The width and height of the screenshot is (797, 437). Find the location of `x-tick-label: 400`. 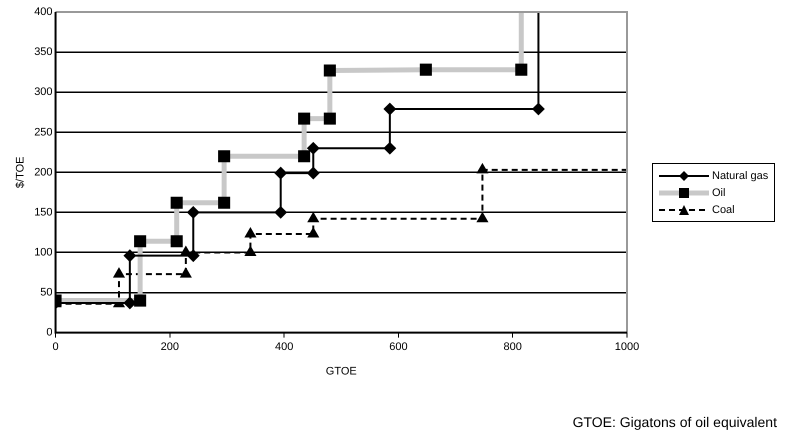

x-tick-label: 400 is located at coordinates (284, 347).